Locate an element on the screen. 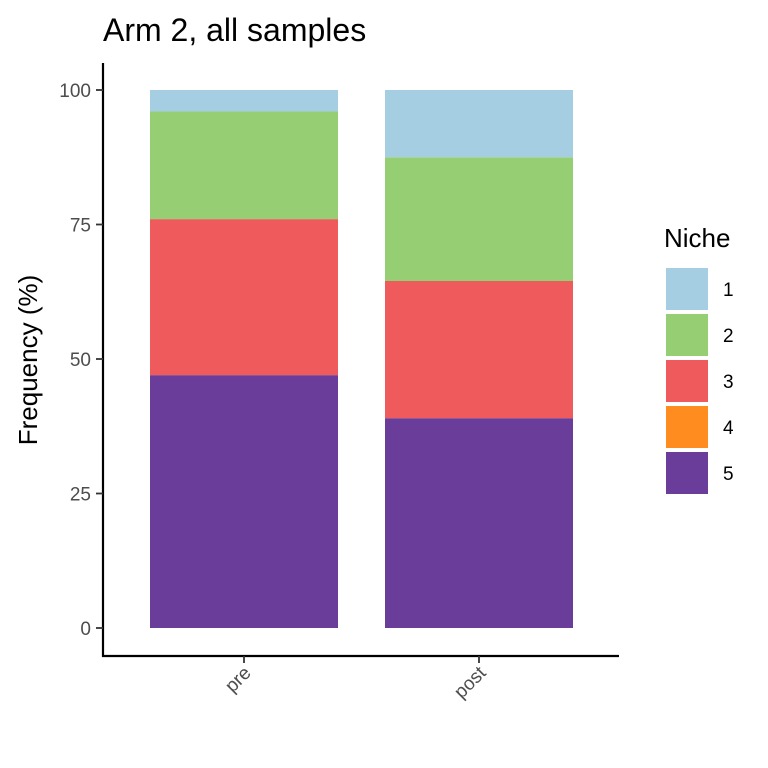 This screenshot has height=768, width=768. y-ticks-group: 0 25 50 75 100 is located at coordinates (81, 360).